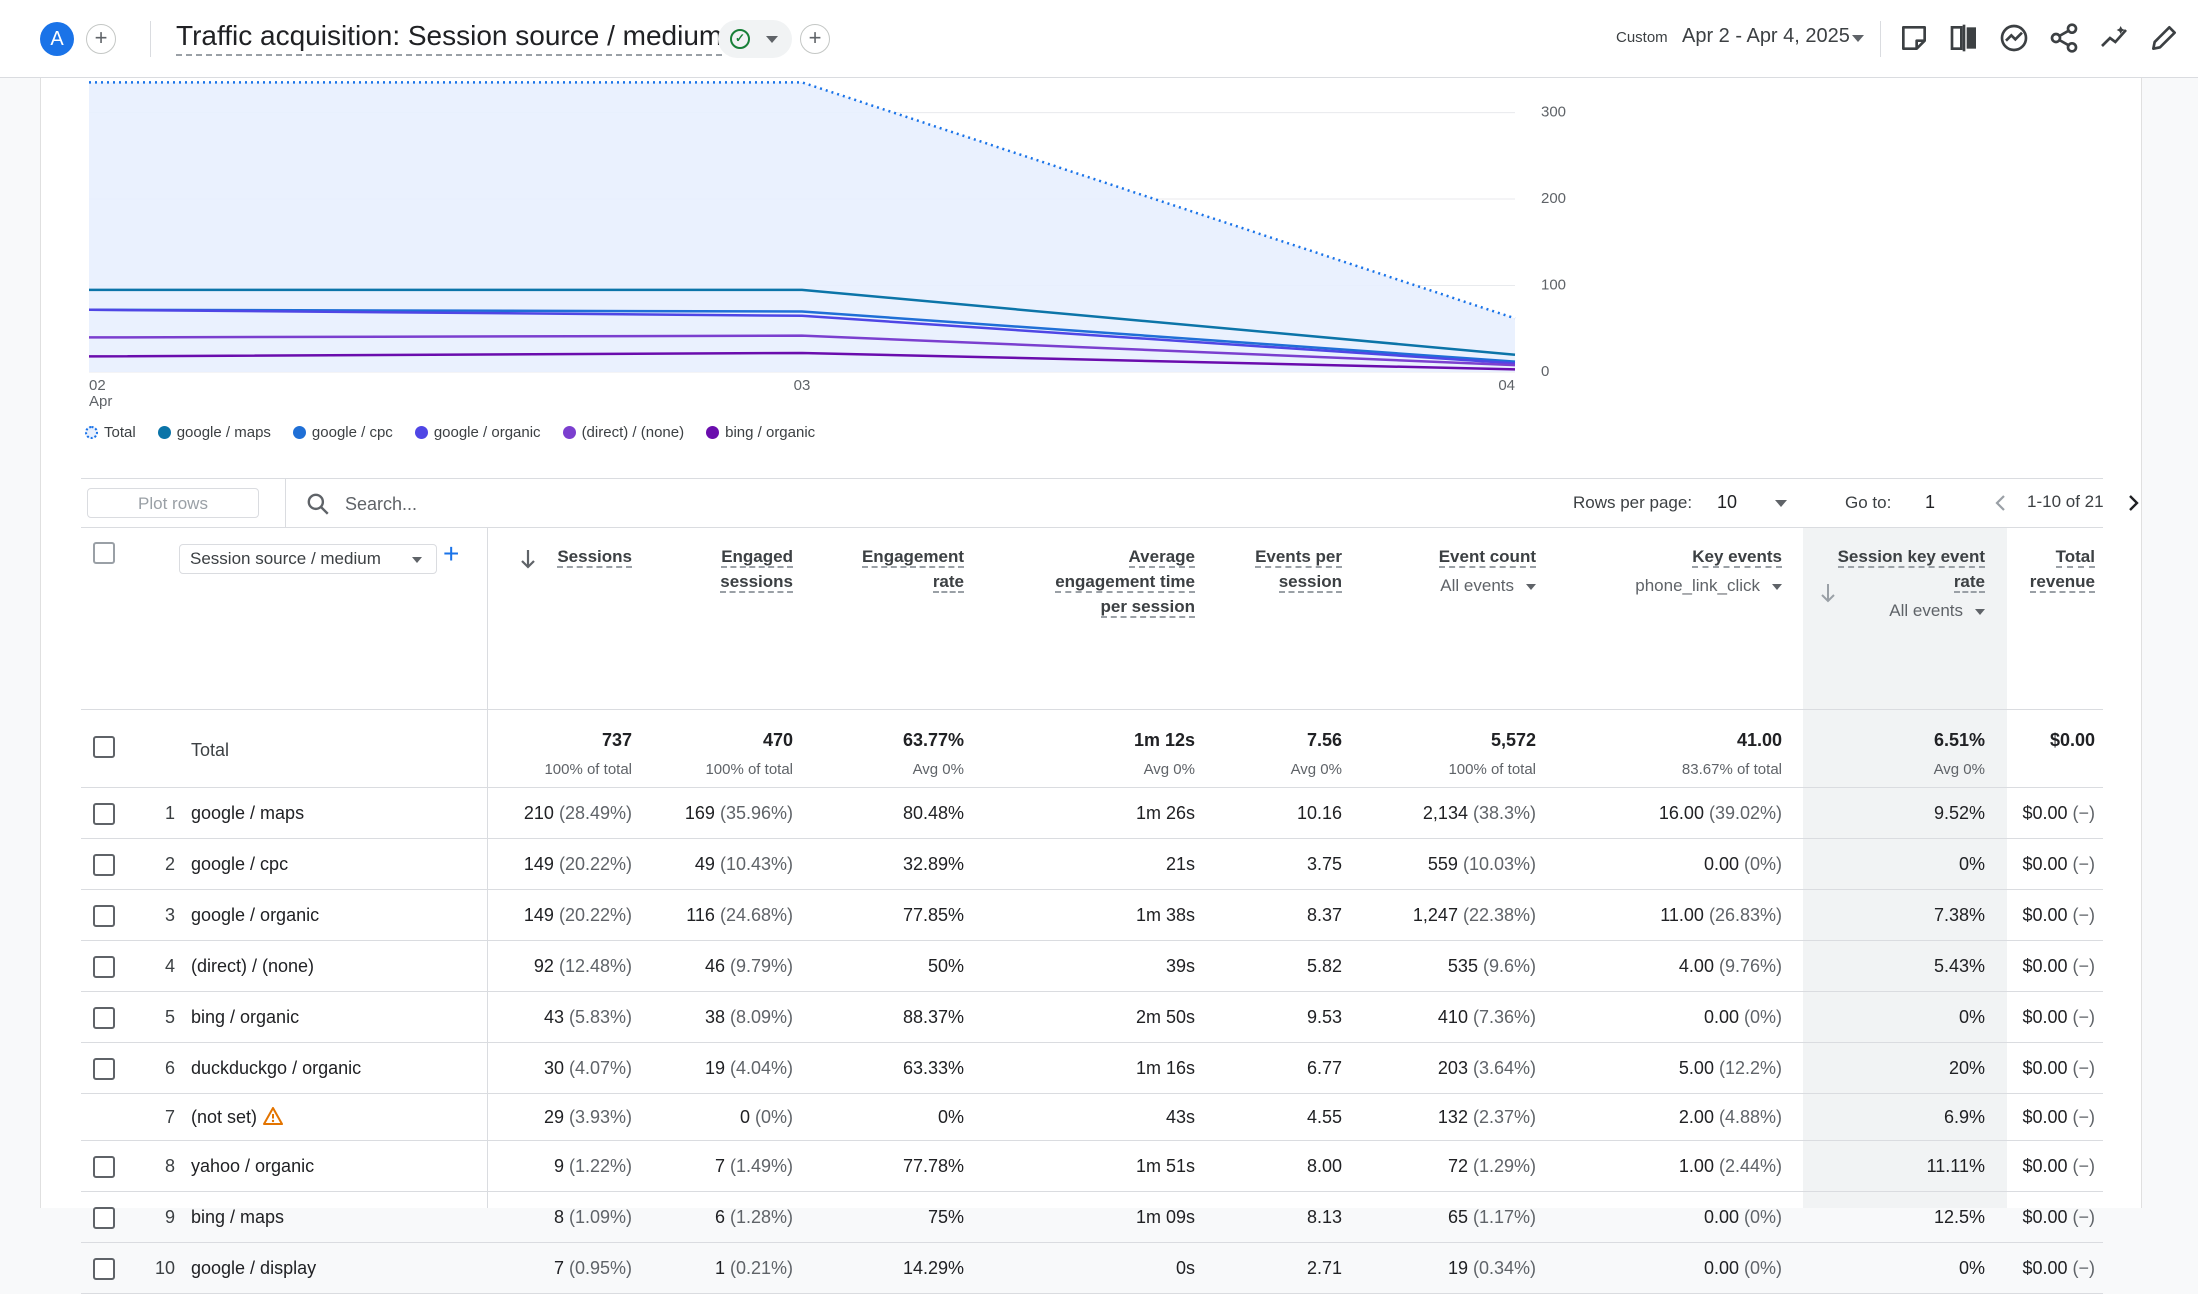 The image size is (2198, 1294). Describe the element at coordinates (104, 553) in the screenshot. I see `select-all-checkbox` at that location.